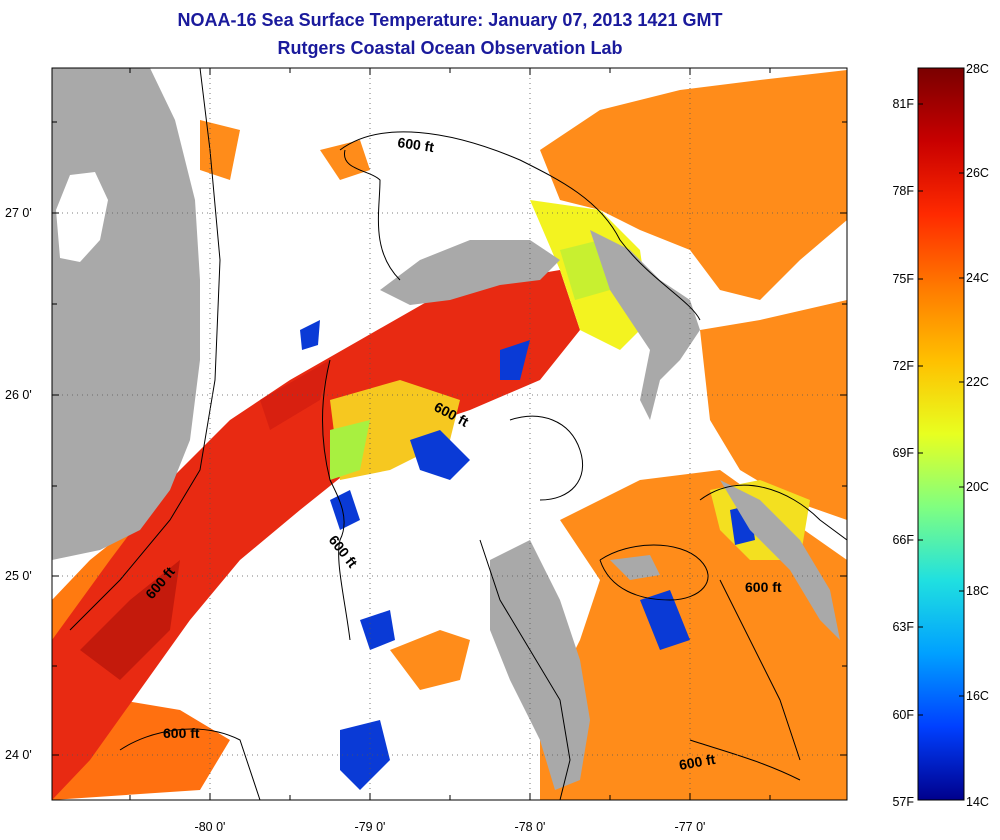 This screenshot has height=840, width=1000. I want to click on colorbar-gradient, so click(941, 434).